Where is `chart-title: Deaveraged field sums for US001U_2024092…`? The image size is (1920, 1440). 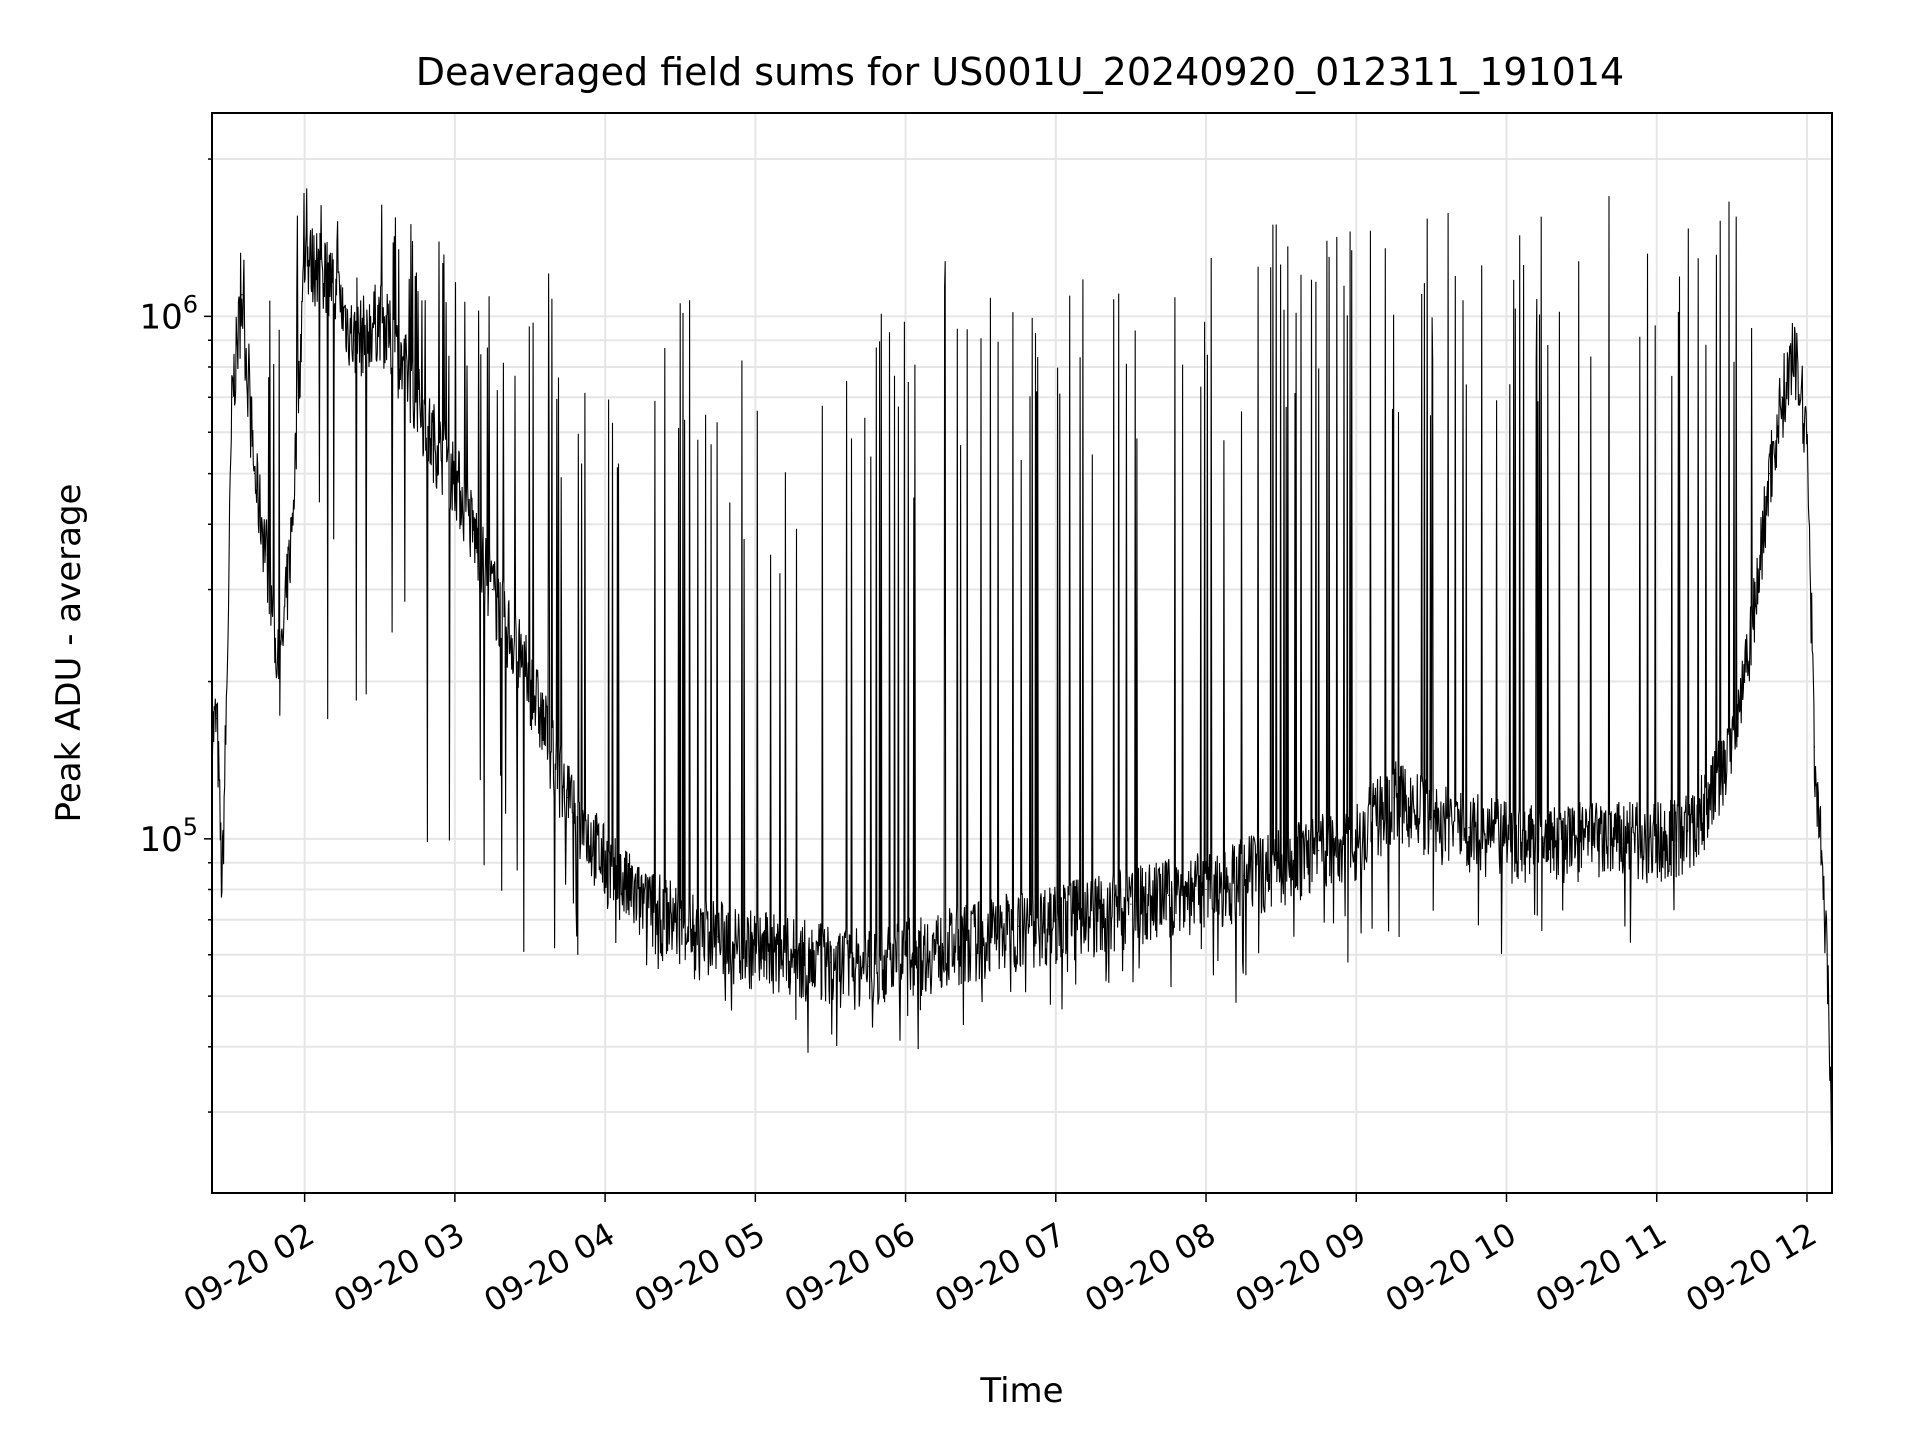
chart-title: Deaveraged field sums for US001U_2024092… is located at coordinates (1020, 72).